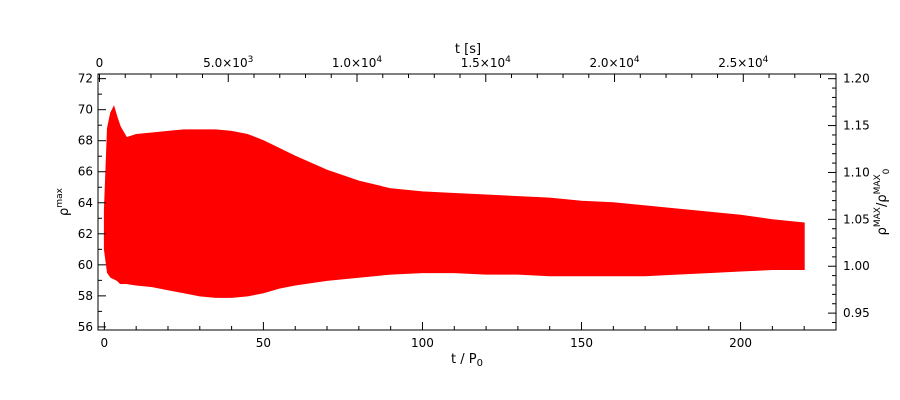 Image resolution: width=900 pixels, height=400 pixels. What do you see at coordinates (743, 62) in the screenshot?
I see `top-tick-label: 2.5×104` at bounding box center [743, 62].